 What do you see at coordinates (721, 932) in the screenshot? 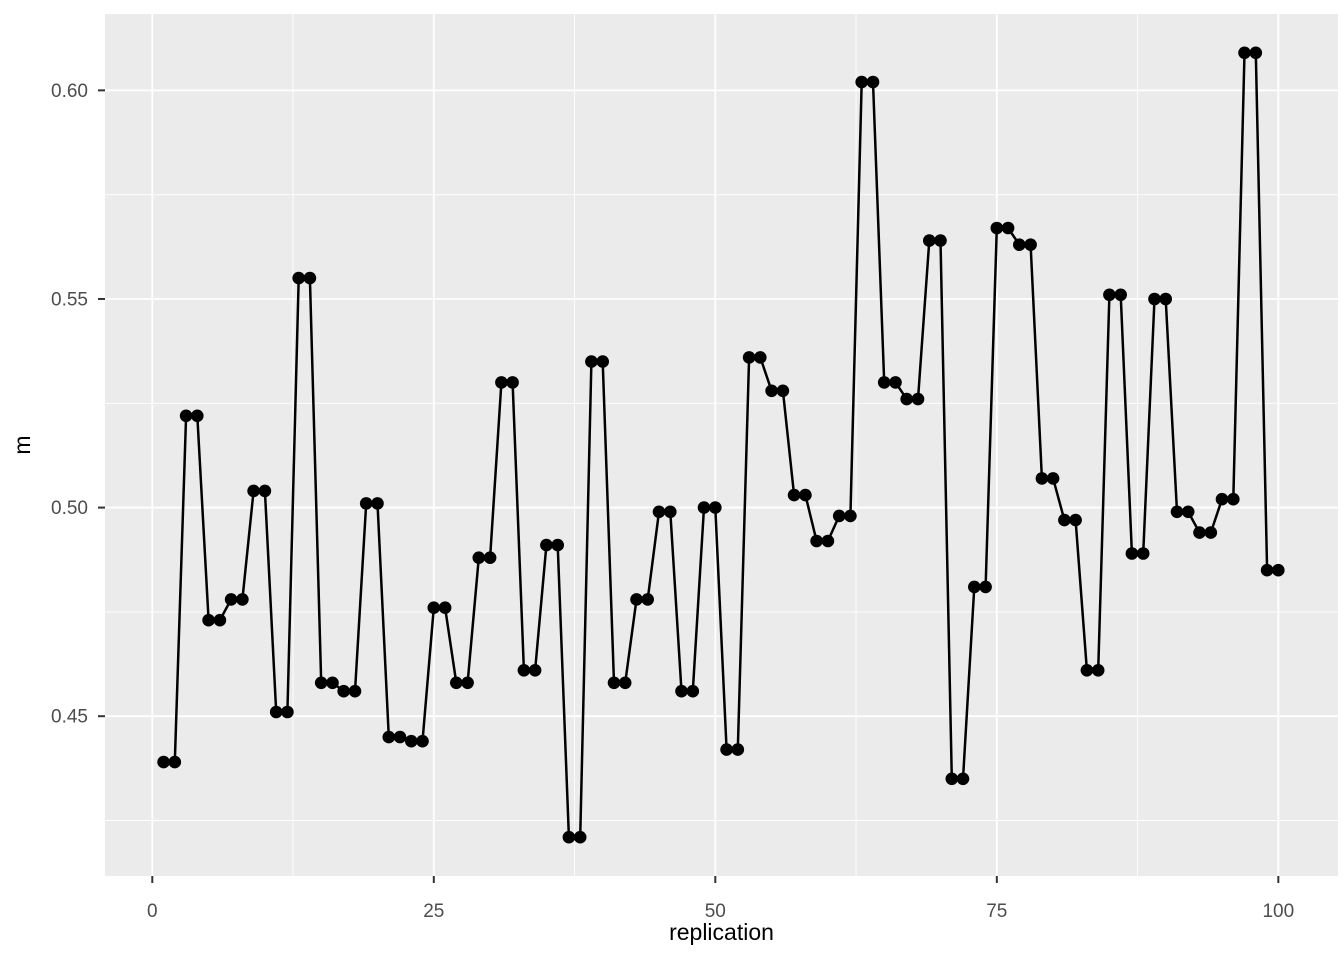
I see `x-axis-title: replication` at bounding box center [721, 932].